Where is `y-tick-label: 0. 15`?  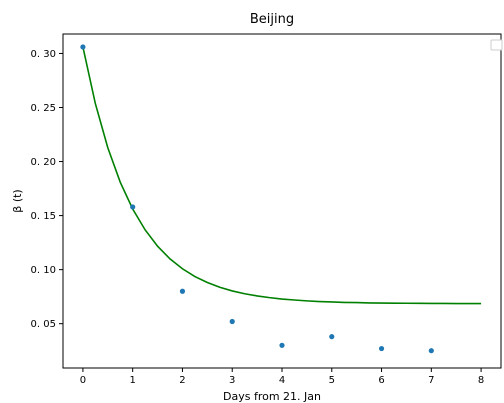
y-tick-label: 0. 15 is located at coordinates (43, 216).